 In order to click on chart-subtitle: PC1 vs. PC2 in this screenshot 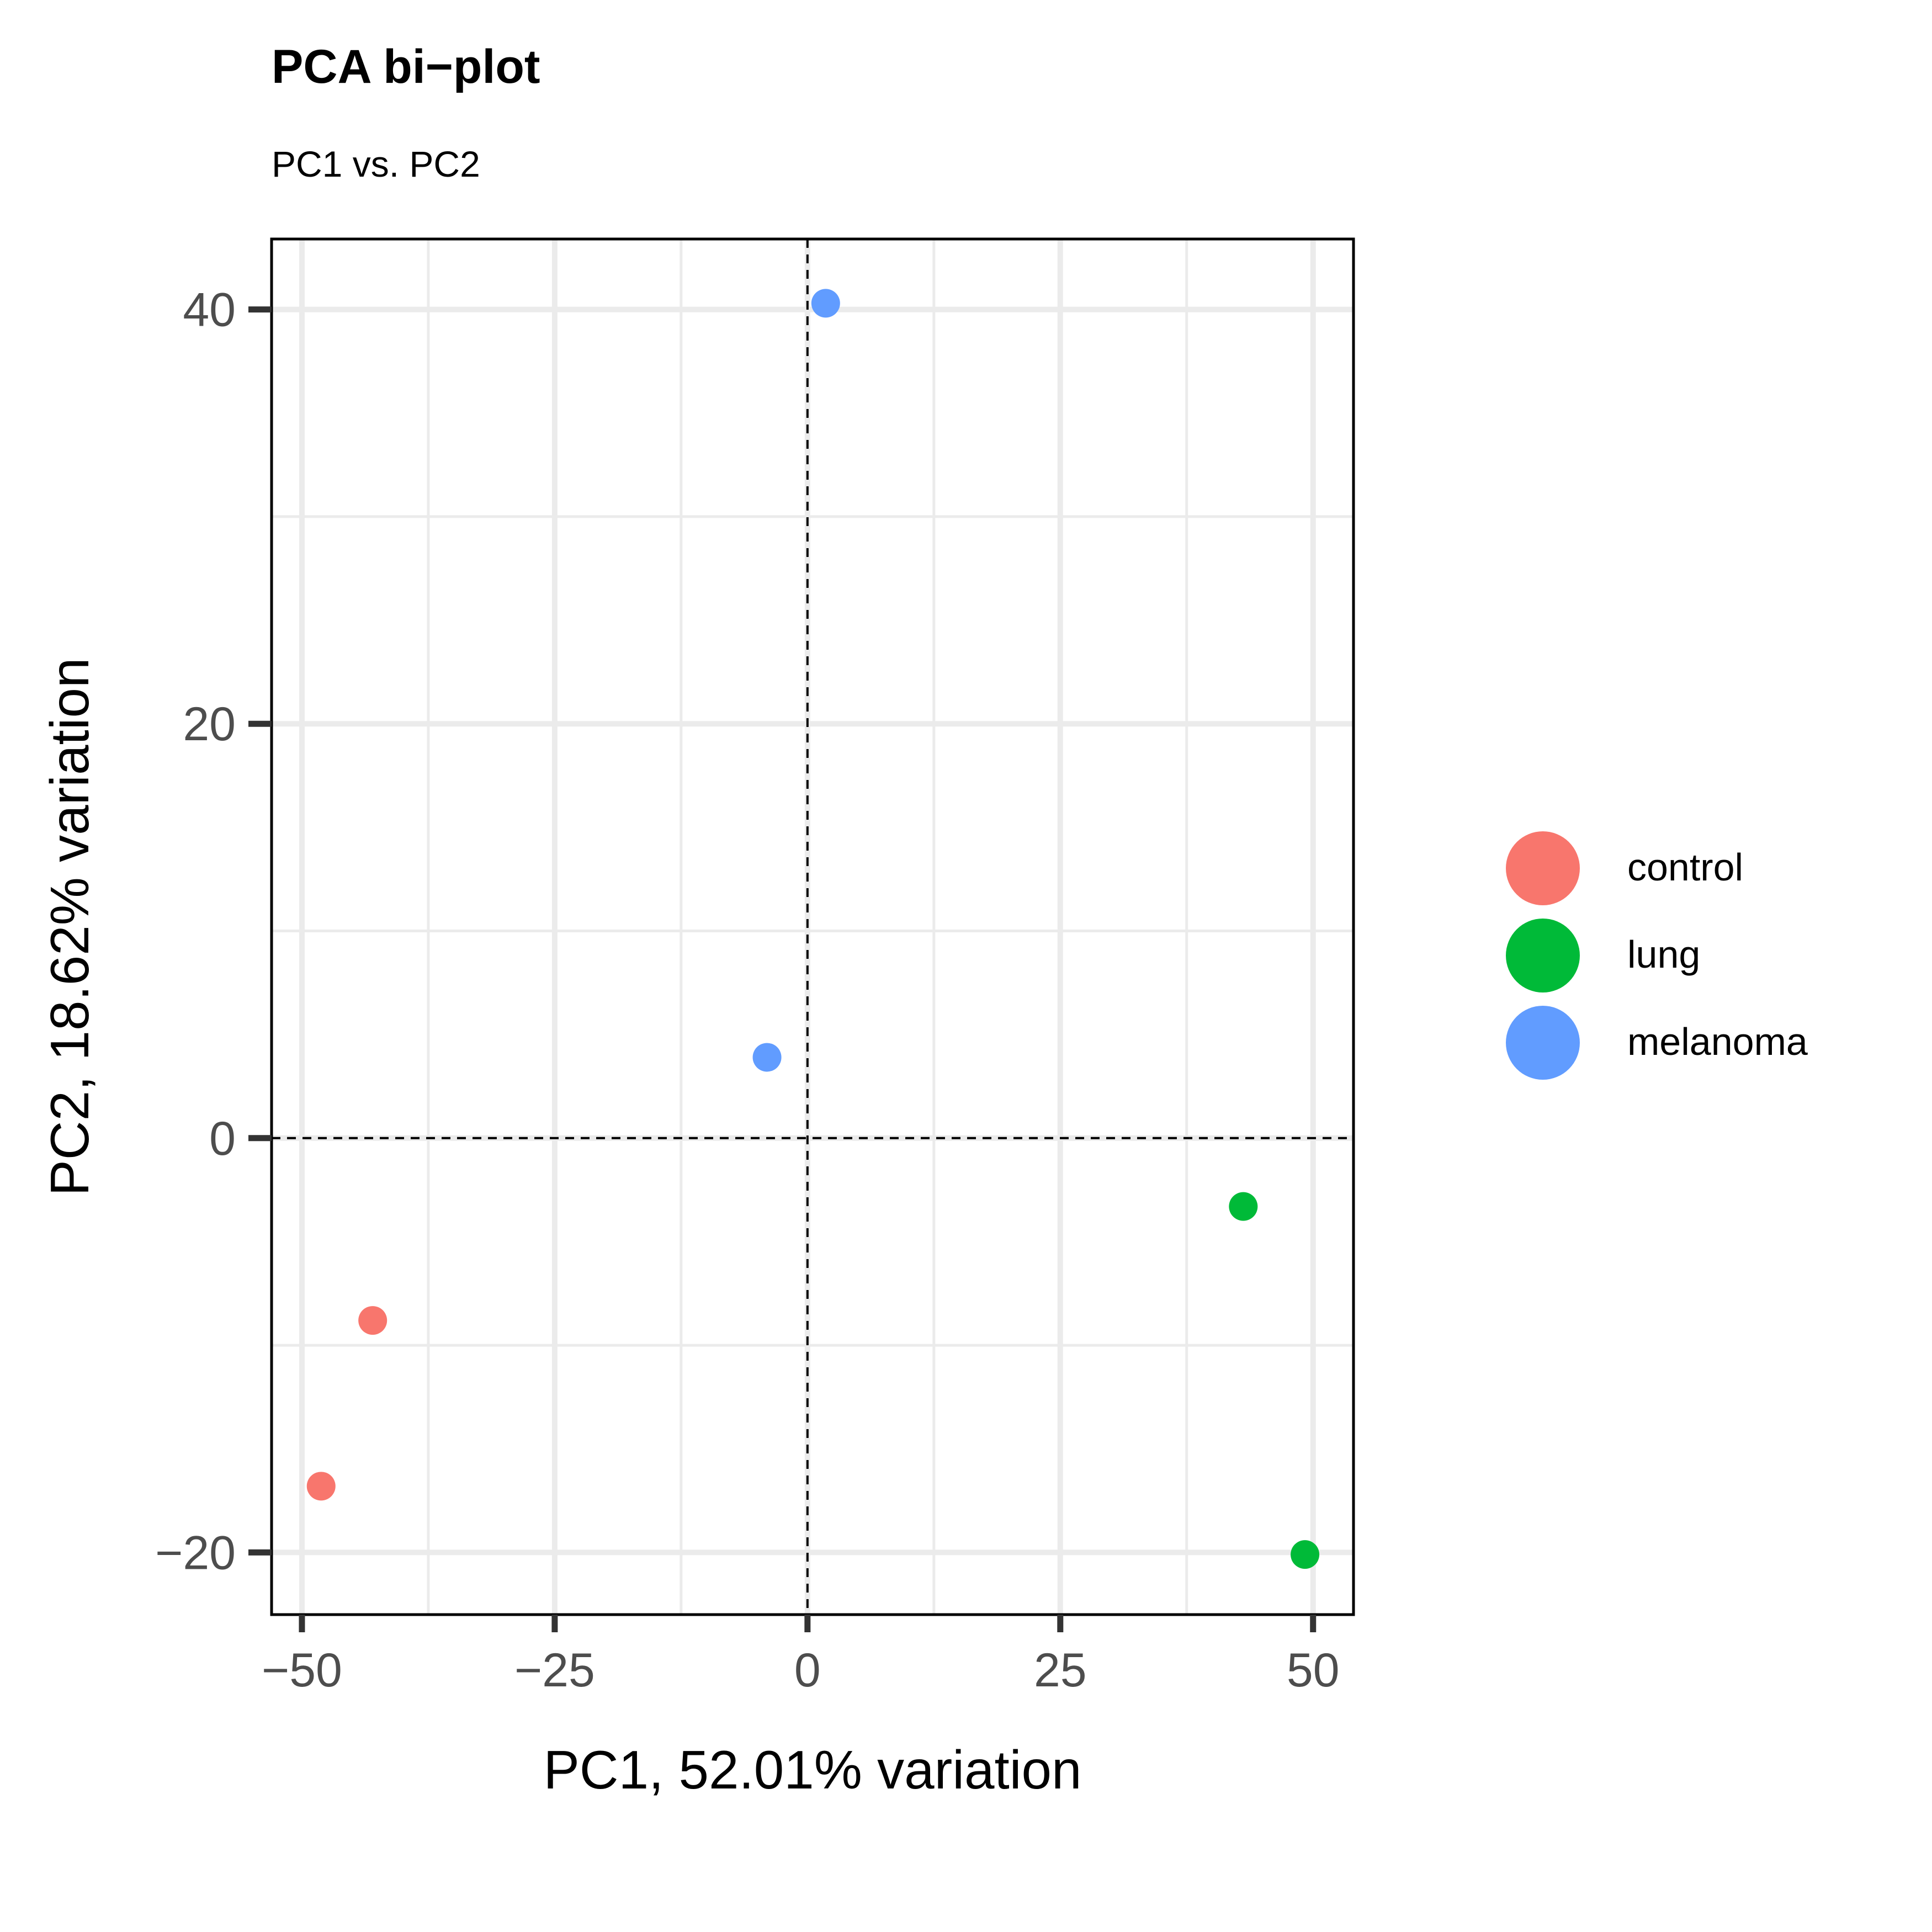, I will do `click(376, 164)`.